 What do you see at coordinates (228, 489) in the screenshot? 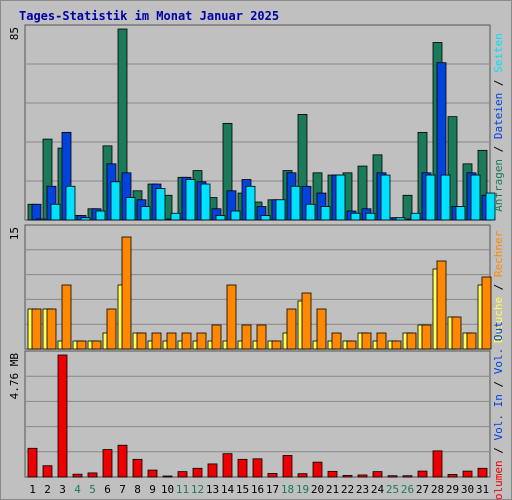
I see `x-tick-label: 14` at bounding box center [228, 489].